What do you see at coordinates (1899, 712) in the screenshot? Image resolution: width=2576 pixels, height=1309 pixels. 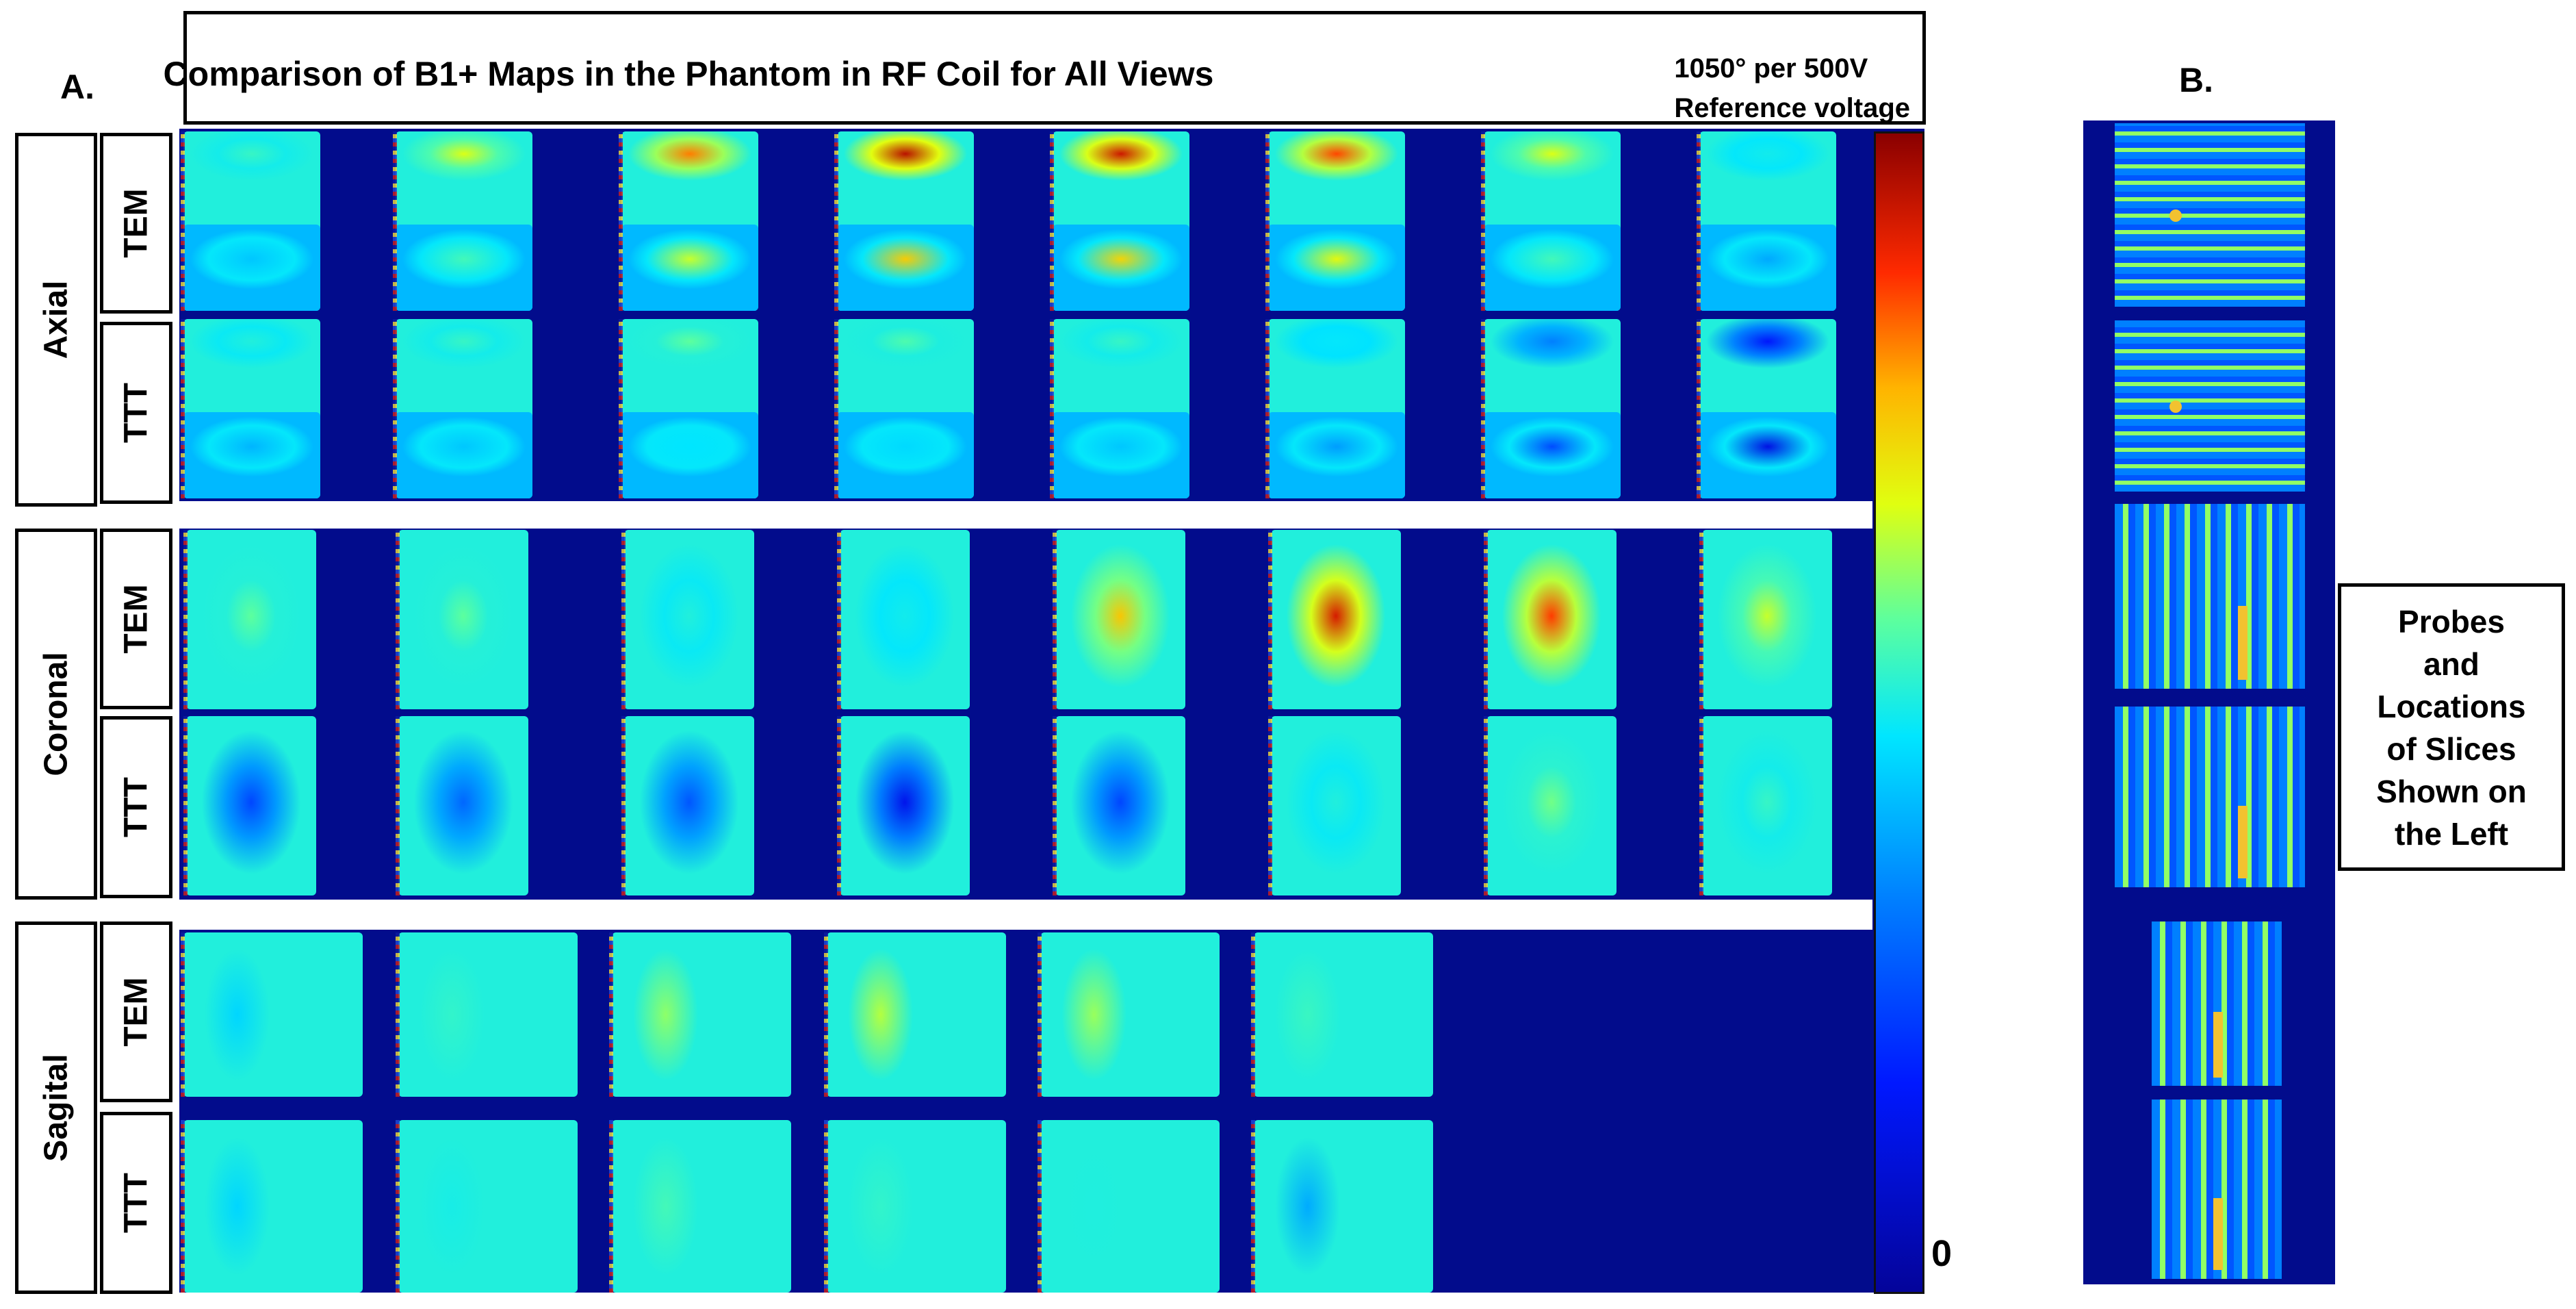 I see `colorbar` at bounding box center [1899, 712].